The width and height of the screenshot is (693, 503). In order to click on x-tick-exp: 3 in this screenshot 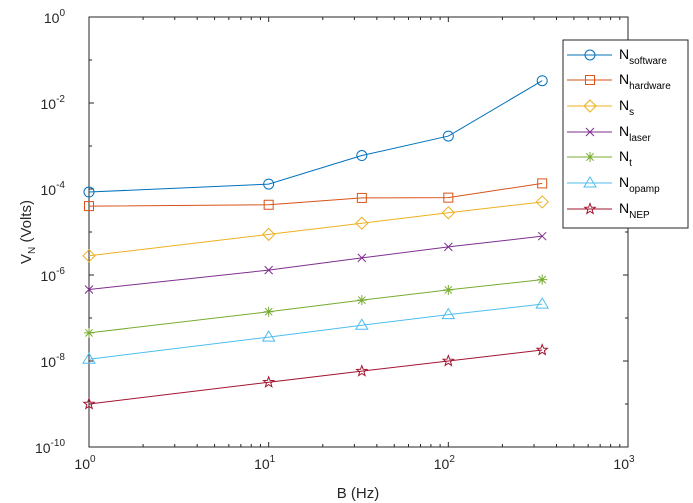, I will do `click(632, 459)`.